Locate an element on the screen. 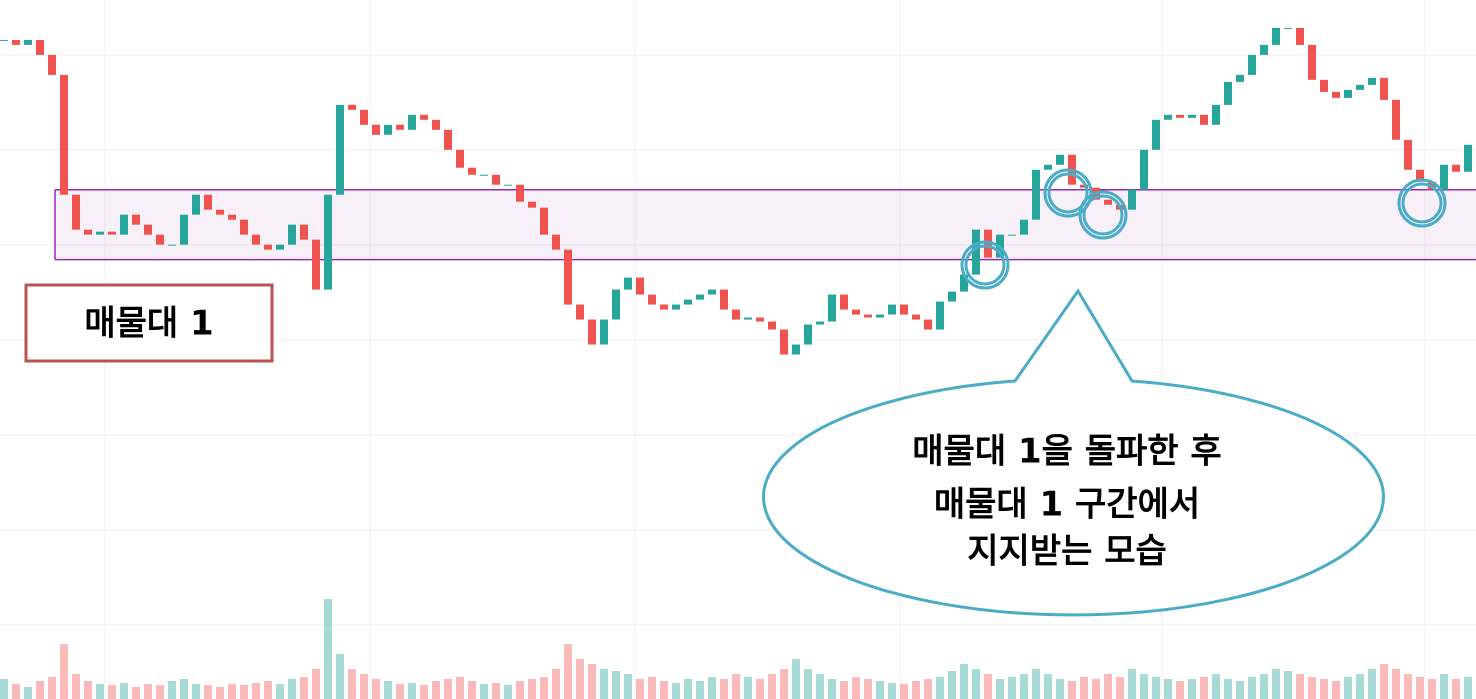  zone-label: 매물대 1 is located at coordinates (148, 324).